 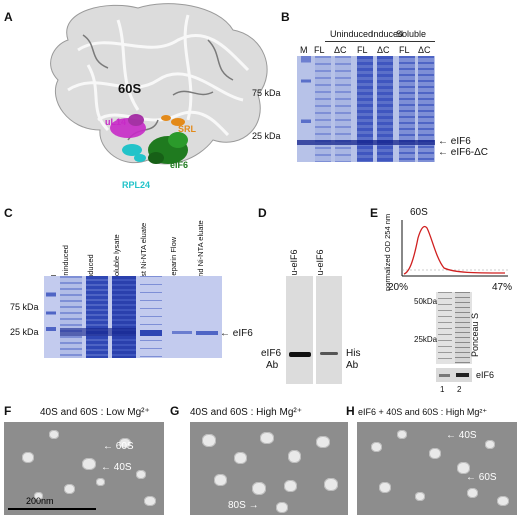 I want to click on e-peak-60s: 60S, so click(x=419, y=212).